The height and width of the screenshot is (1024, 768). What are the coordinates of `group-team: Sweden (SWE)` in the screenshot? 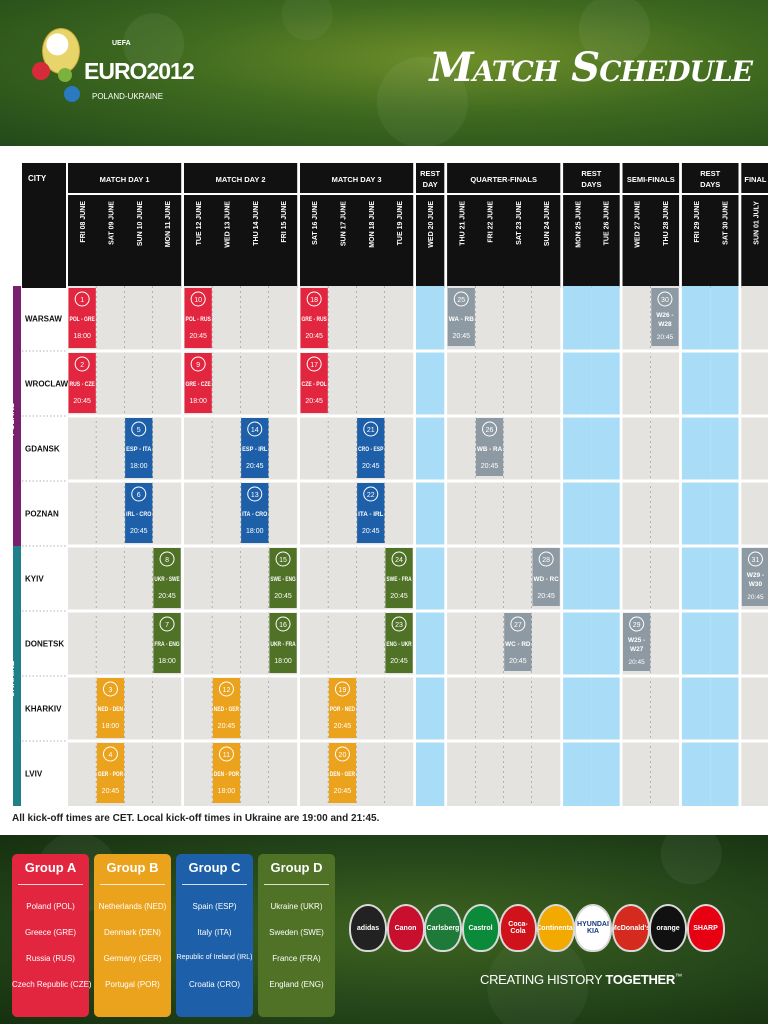 It's located at (296, 932).